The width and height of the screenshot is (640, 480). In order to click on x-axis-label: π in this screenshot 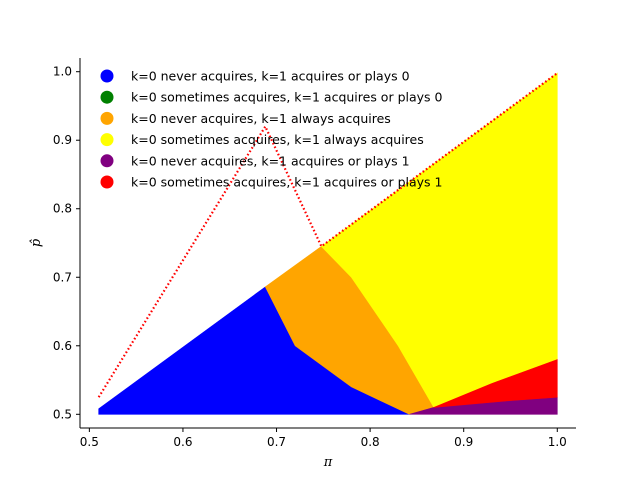, I will do `click(328, 462)`.